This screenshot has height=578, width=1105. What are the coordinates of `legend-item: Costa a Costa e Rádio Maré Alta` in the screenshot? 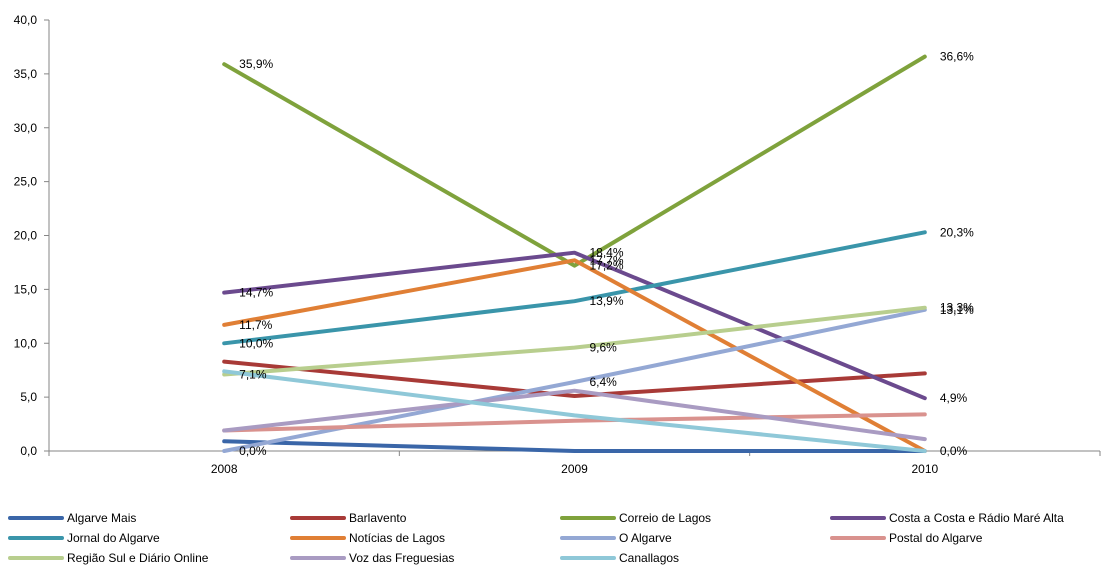 It's located at (947, 518).